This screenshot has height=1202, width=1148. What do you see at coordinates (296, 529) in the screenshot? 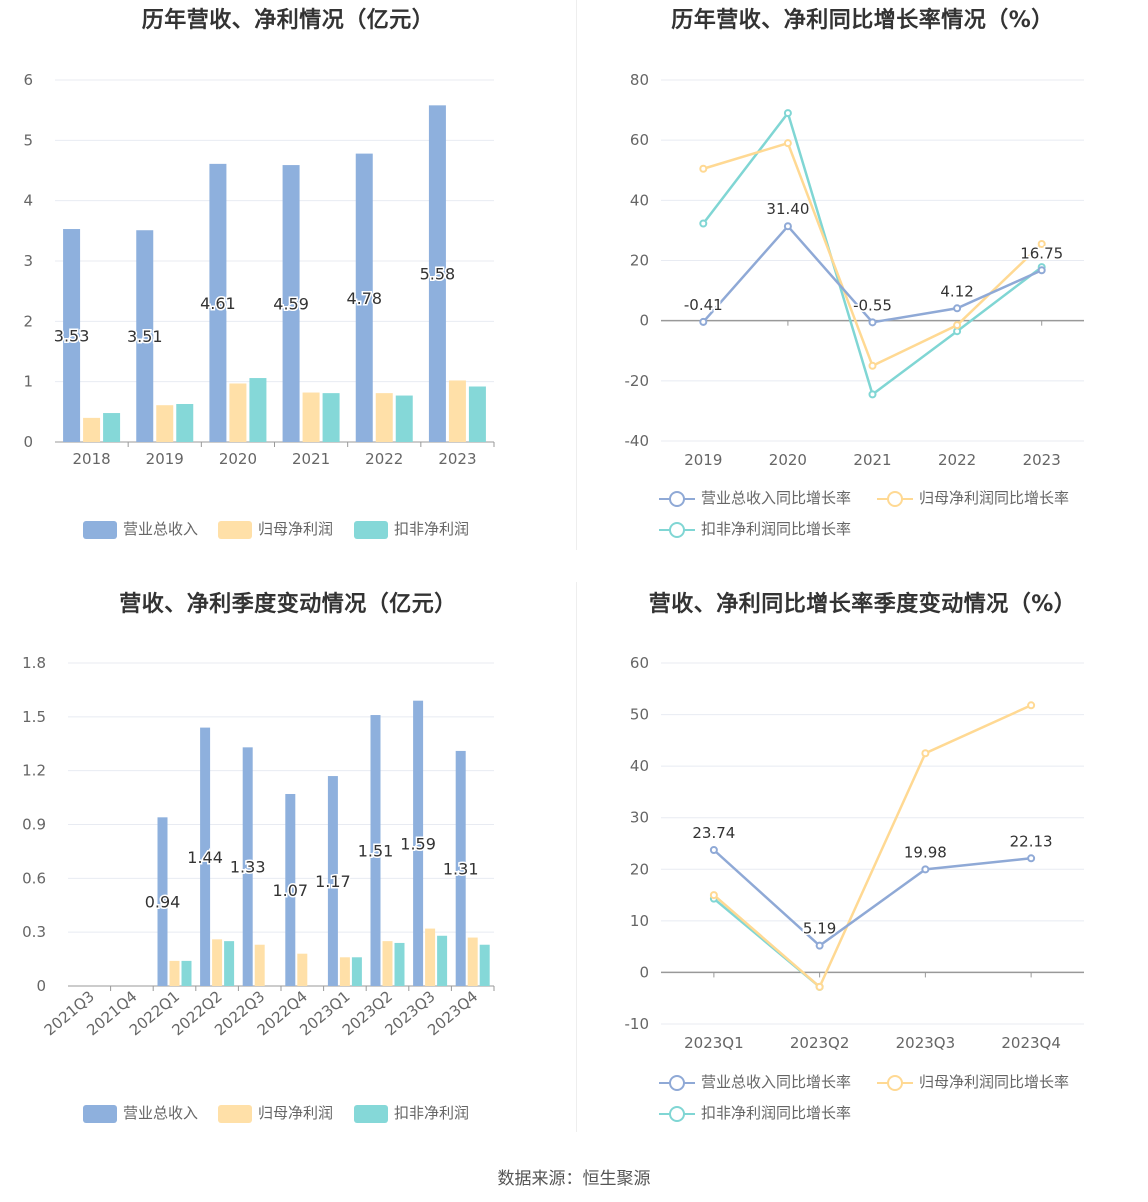
I see `legend-label: 归母净利润` at bounding box center [296, 529].